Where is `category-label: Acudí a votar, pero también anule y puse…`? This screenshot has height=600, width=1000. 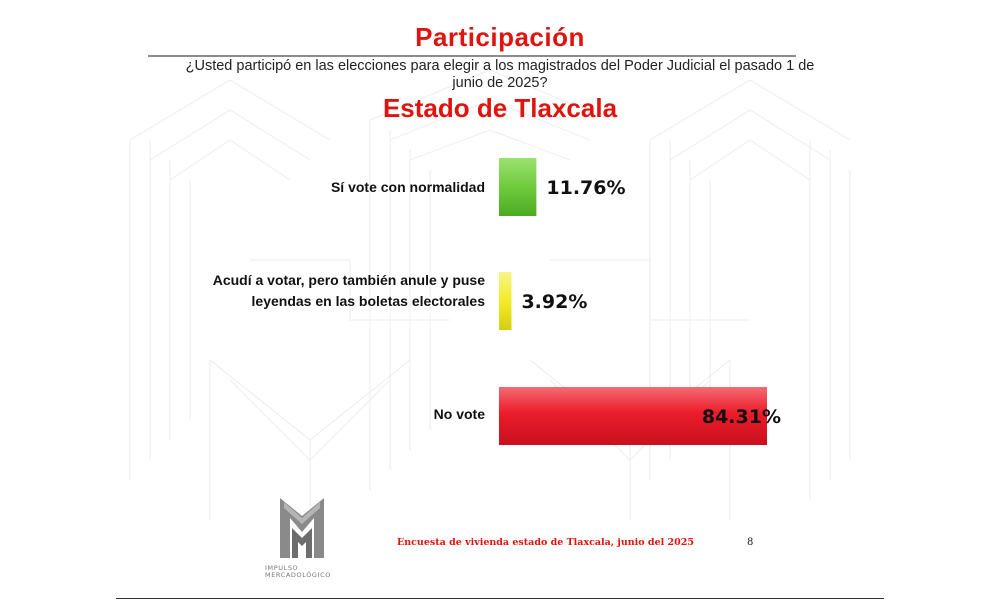
category-label: Acudí a votar, pero también anule y puse… is located at coordinates (348, 290).